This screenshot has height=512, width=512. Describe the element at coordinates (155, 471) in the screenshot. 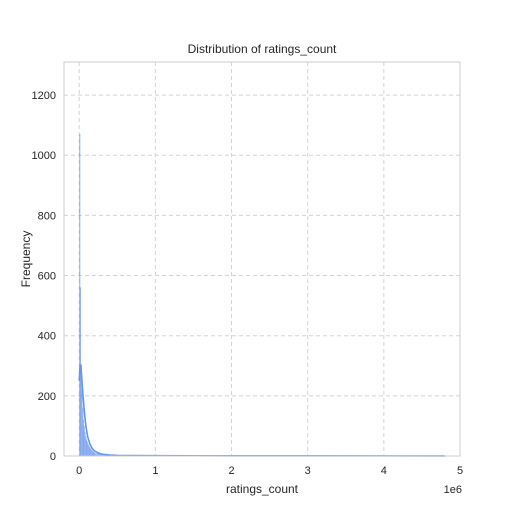

I see `x-tick-label: 1` at that location.